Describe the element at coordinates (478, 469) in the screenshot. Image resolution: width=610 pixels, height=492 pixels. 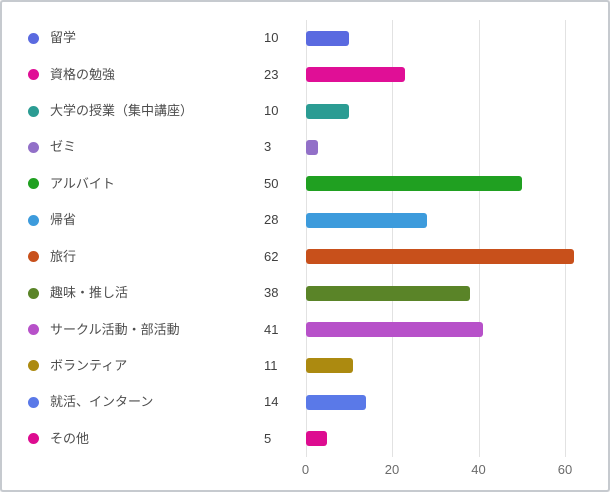
I see `x-axis-tick-label: 40` at that location.